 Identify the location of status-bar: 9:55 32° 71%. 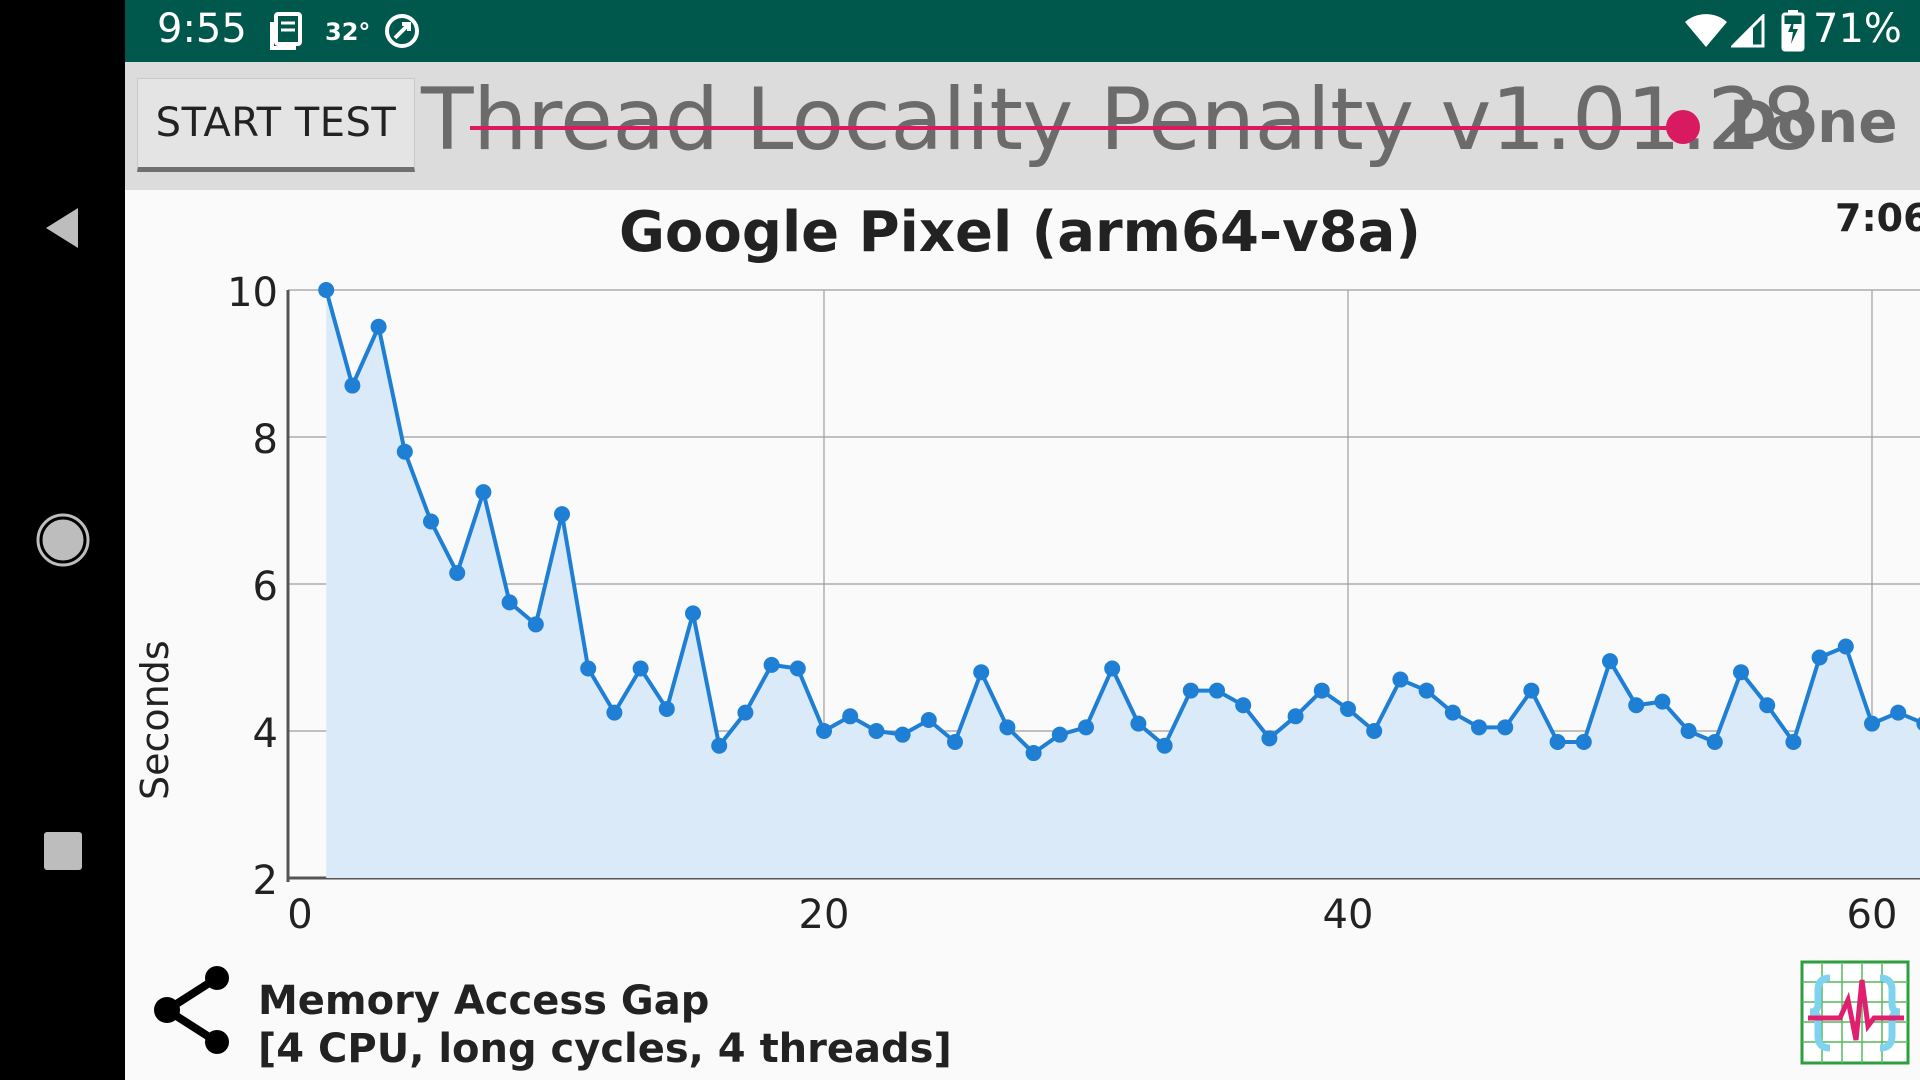
(1022, 31).